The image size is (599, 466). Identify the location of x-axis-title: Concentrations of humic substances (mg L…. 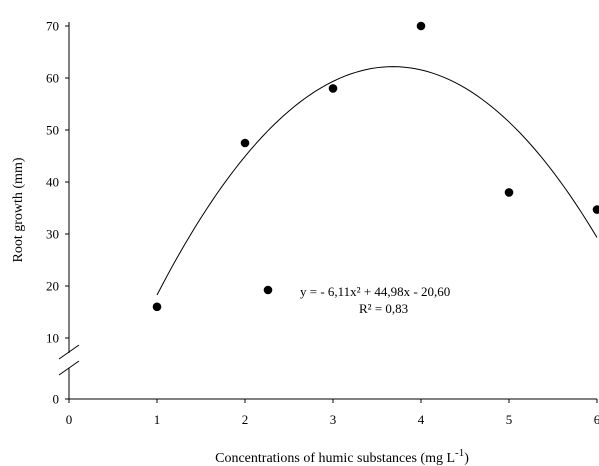
(342, 456).